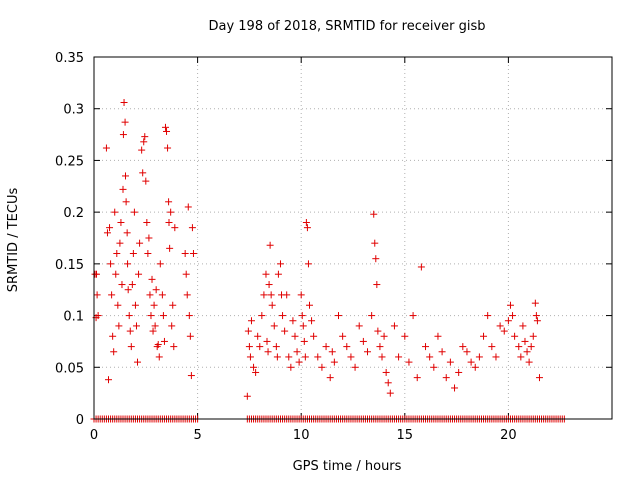 This screenshot has height=480, width=640. What do you see at coordinates (69, 265) in the screenshot?
I see `y-tick-label: 0.15` at bounding box center [69, 265].